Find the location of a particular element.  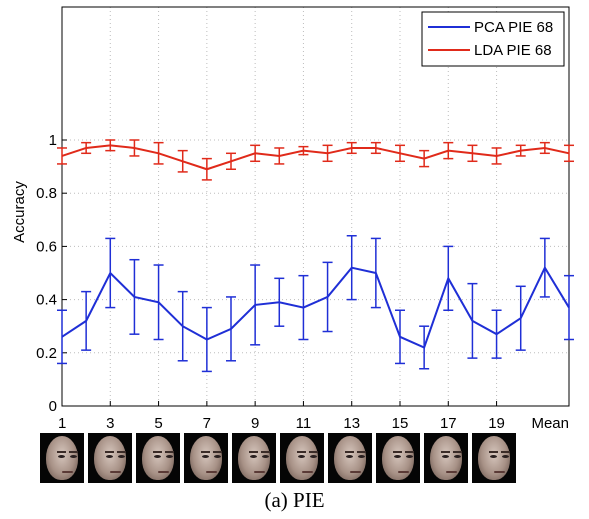

figure-caption: (a) PIE is located at coordinates (294, 500).